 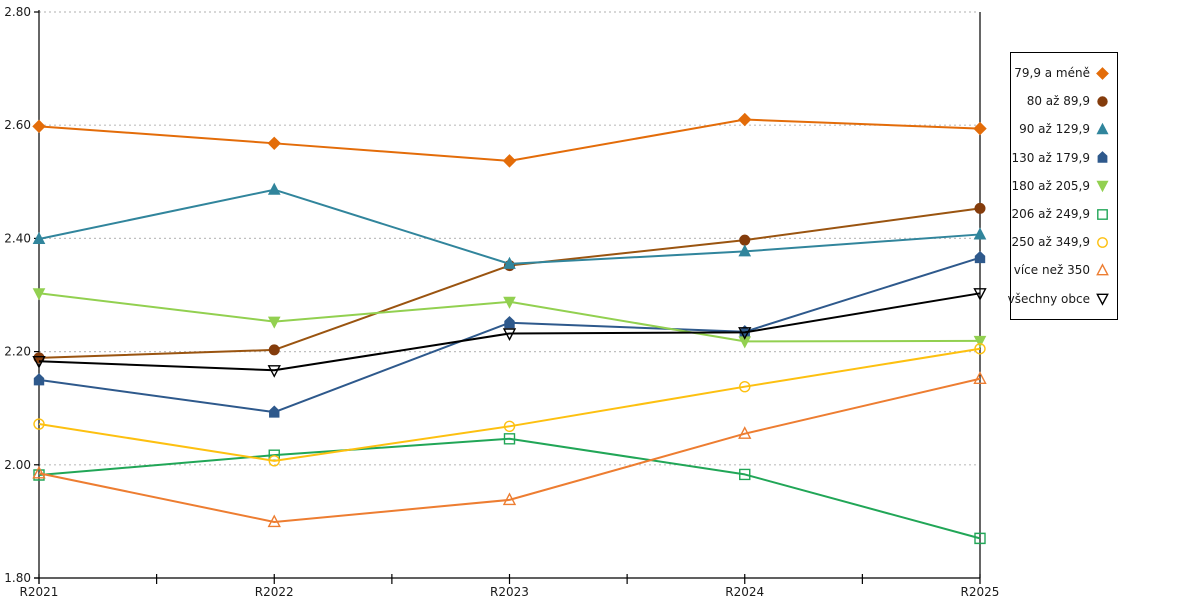 I want to click on y-tick-label: 2.00, so click(x=17, y=465).